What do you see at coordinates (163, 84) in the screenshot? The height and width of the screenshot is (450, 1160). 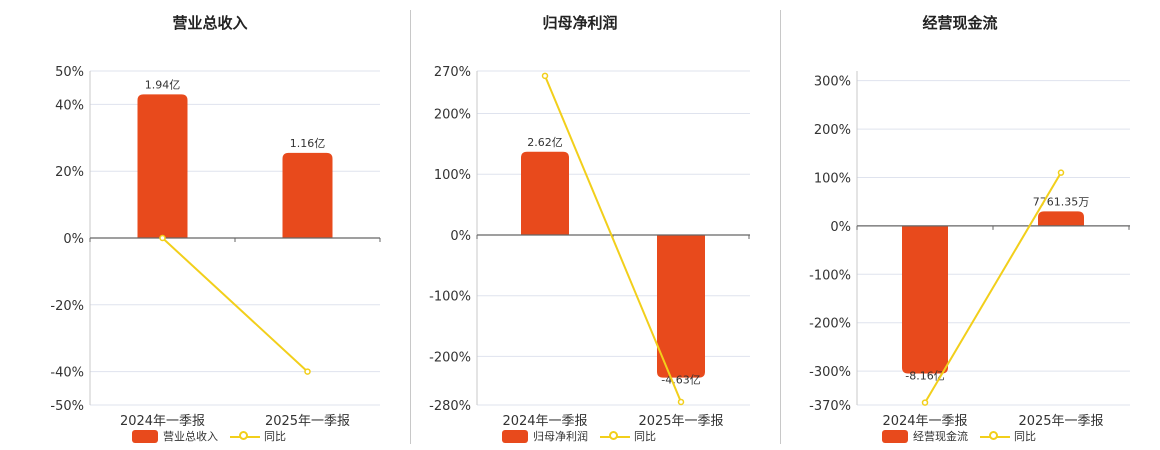 I see `bar-data-label: 1.94亿` at bounding box center [163, 84].